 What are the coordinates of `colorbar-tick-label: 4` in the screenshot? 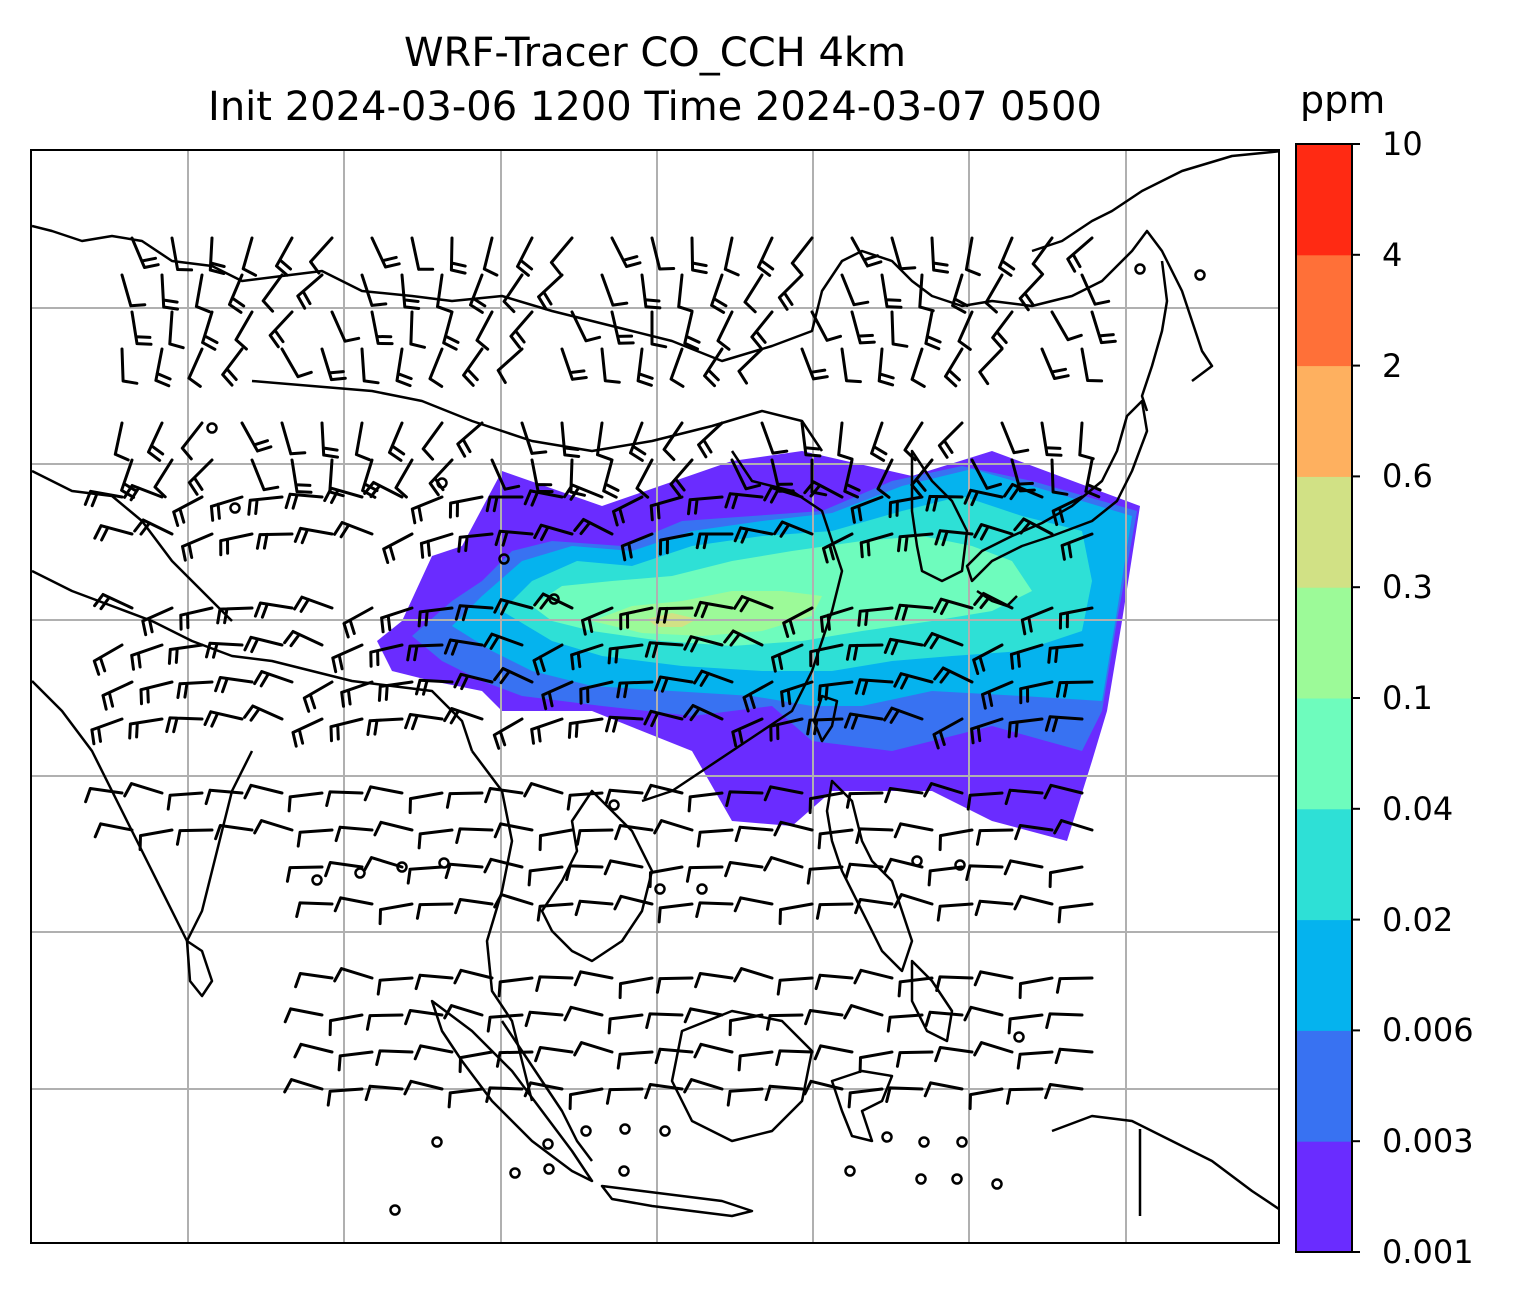 It's located at (1392, 254).